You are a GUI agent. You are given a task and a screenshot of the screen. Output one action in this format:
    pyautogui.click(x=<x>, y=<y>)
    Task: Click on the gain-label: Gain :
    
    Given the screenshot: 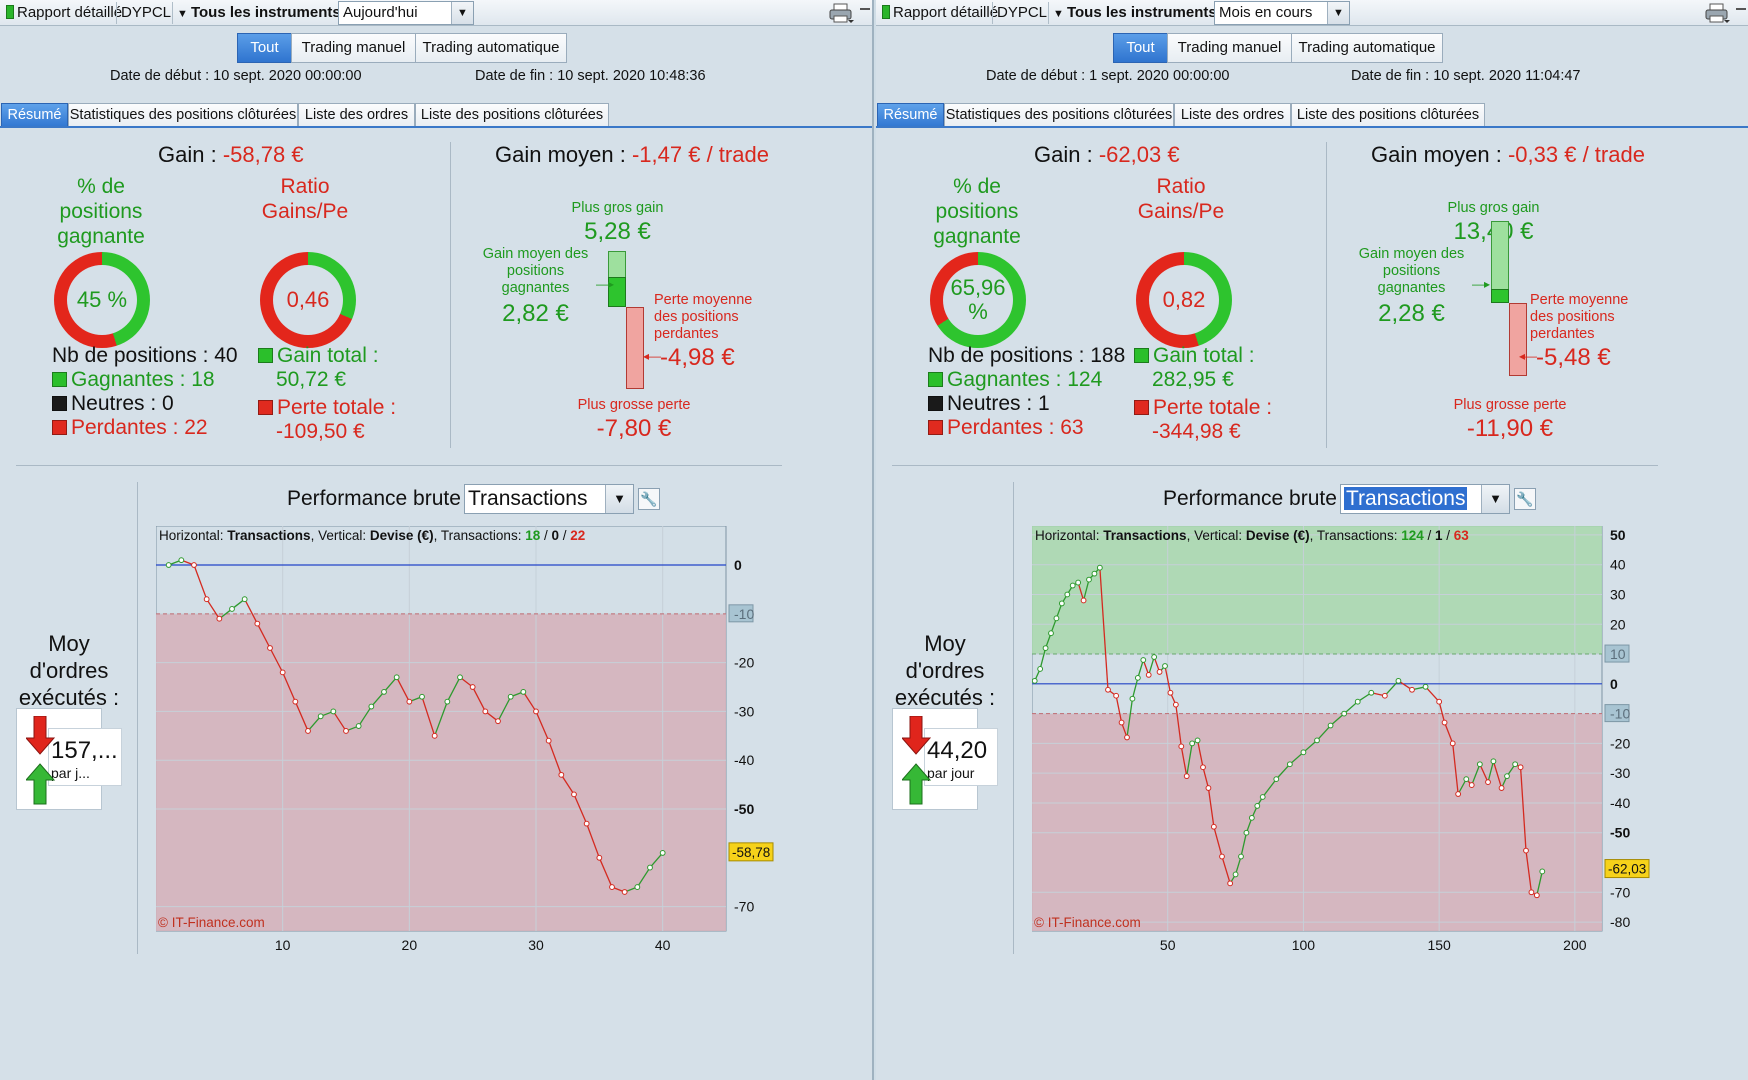 What is the action you would take?
    pyautogui.click(x=187, y=154)
    